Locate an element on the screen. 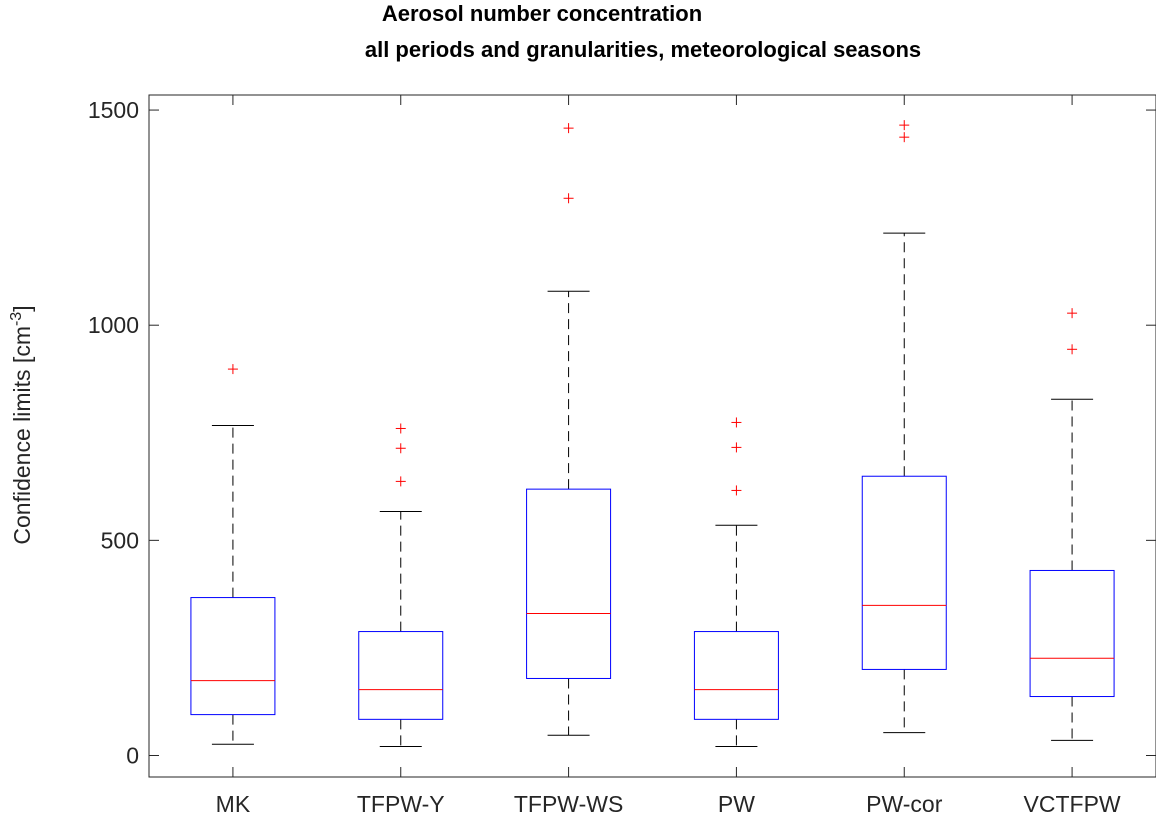  box-group-mk is located at coordinates (233, 554).